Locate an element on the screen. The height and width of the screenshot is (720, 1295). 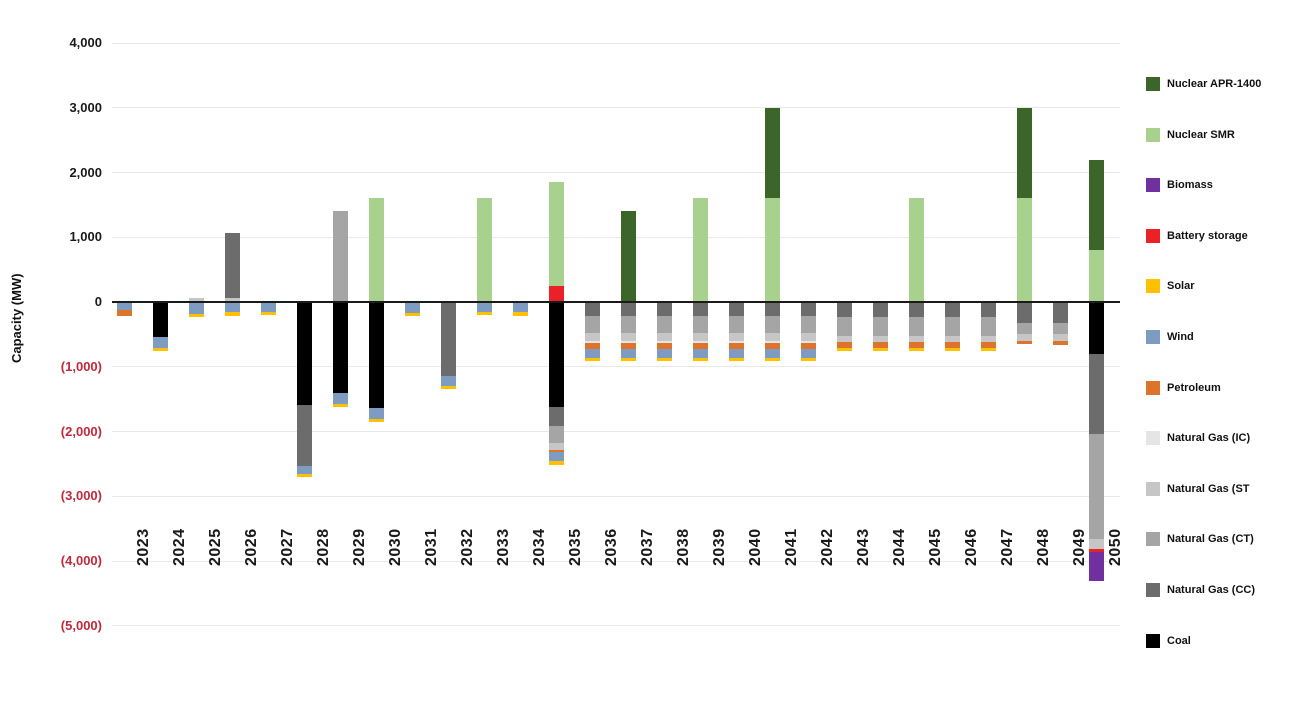
x-tick-label: 2043 is located at coordinates (863, 547).